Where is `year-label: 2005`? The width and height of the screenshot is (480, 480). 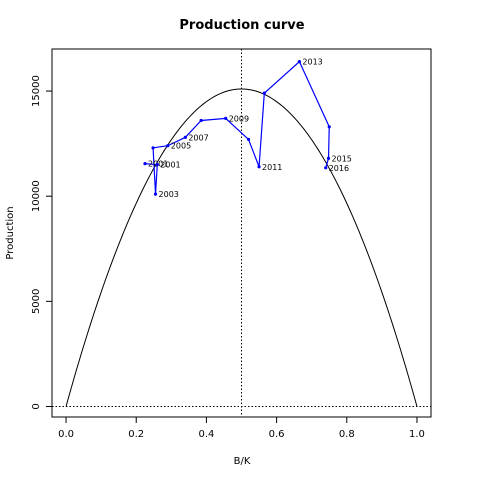 year-label: 2005 is located at coordinates (181, 146).